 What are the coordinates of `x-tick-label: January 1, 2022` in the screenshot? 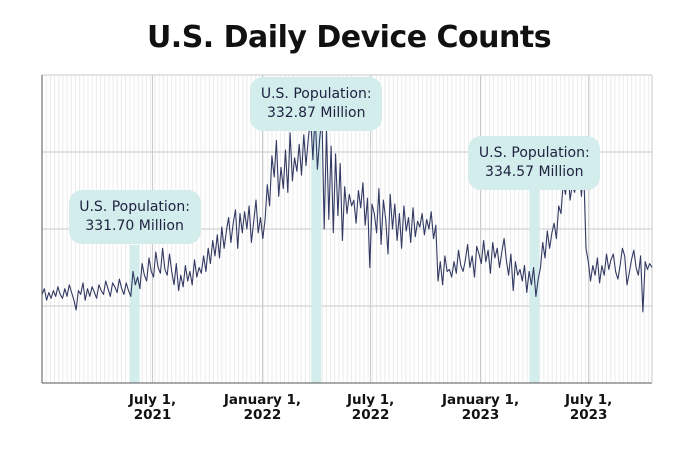 It's located at (262, 408).